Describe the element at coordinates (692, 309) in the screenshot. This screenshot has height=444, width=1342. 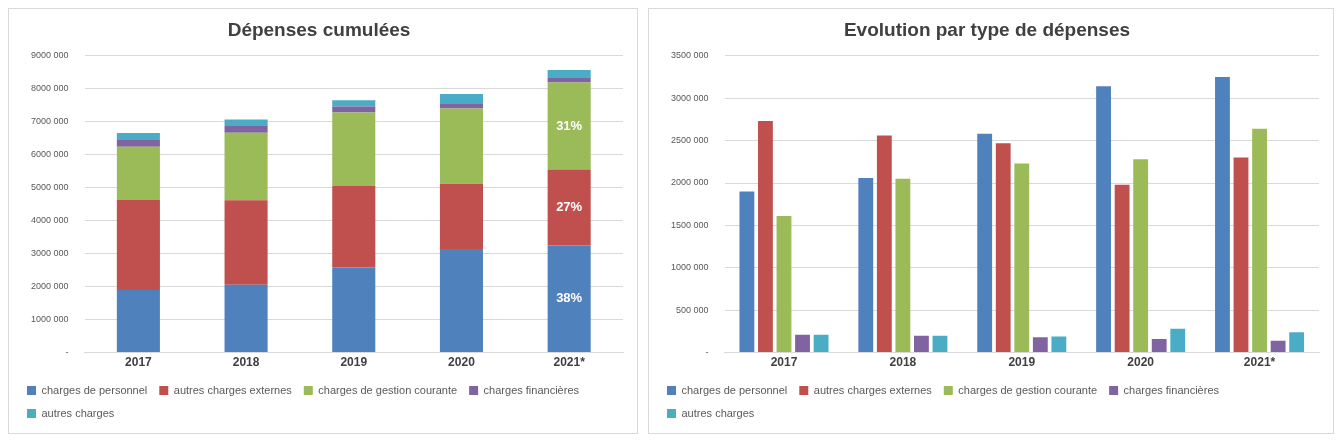
I see `y-tick-label: 500 000` at that location.